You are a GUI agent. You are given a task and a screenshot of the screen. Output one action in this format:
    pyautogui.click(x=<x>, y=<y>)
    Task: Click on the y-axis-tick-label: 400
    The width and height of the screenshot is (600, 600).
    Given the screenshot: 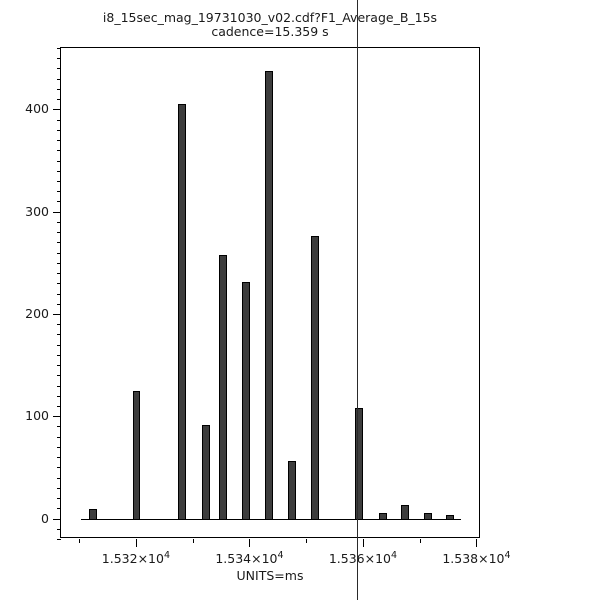 What is the action you would take?
    pyautogui.click(x=37, y=109)
    